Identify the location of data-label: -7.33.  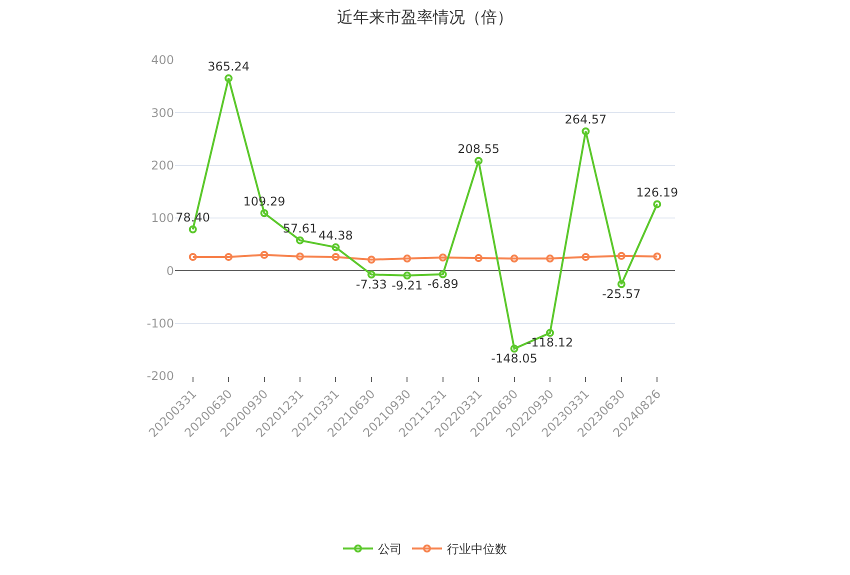
(371, 284).